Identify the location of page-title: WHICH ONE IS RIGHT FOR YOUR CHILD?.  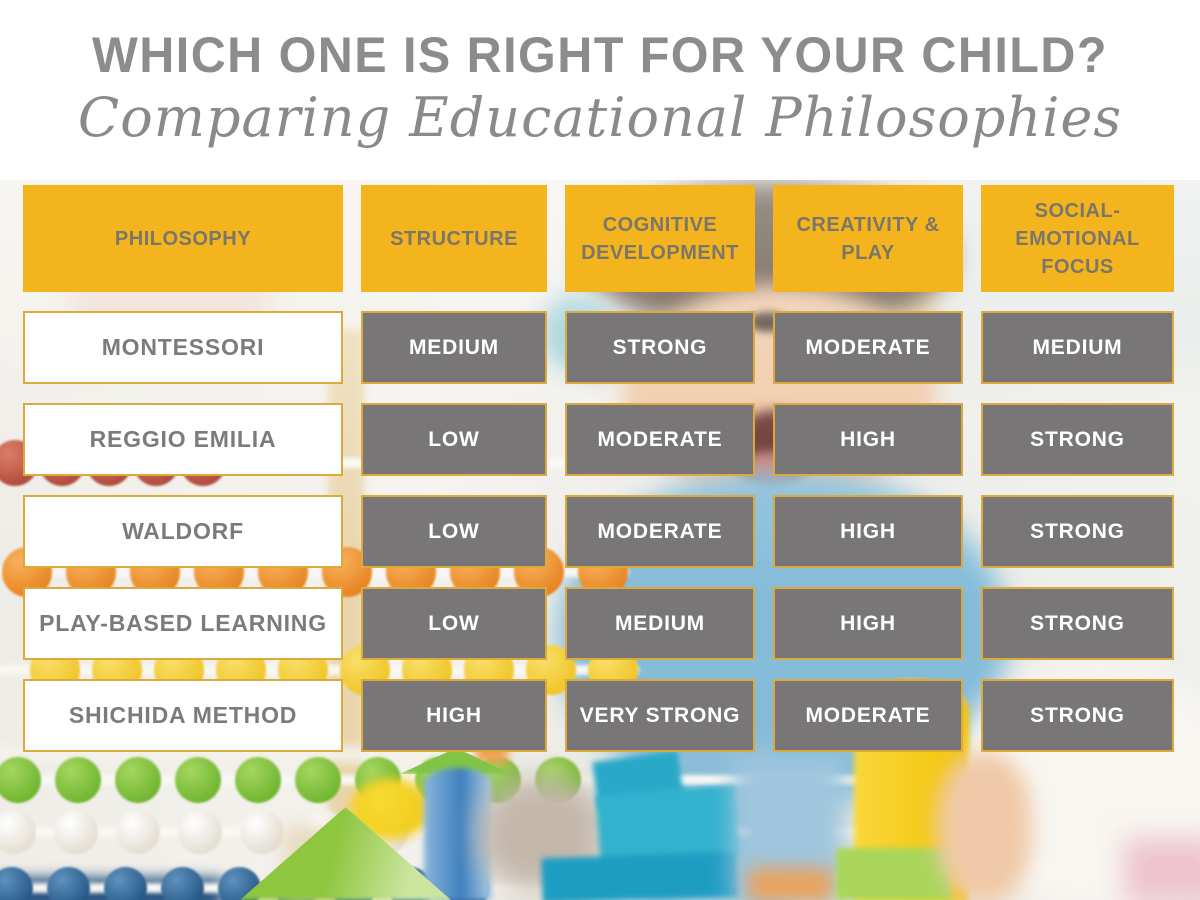
(600, 55).